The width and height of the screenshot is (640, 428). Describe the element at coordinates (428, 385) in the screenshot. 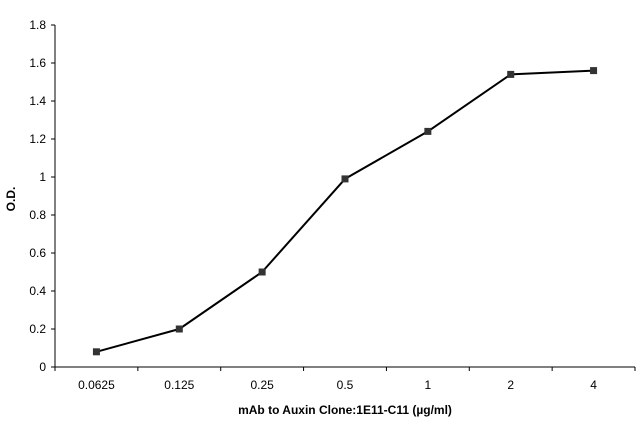

I see `x-tick-label: 1` at that location.